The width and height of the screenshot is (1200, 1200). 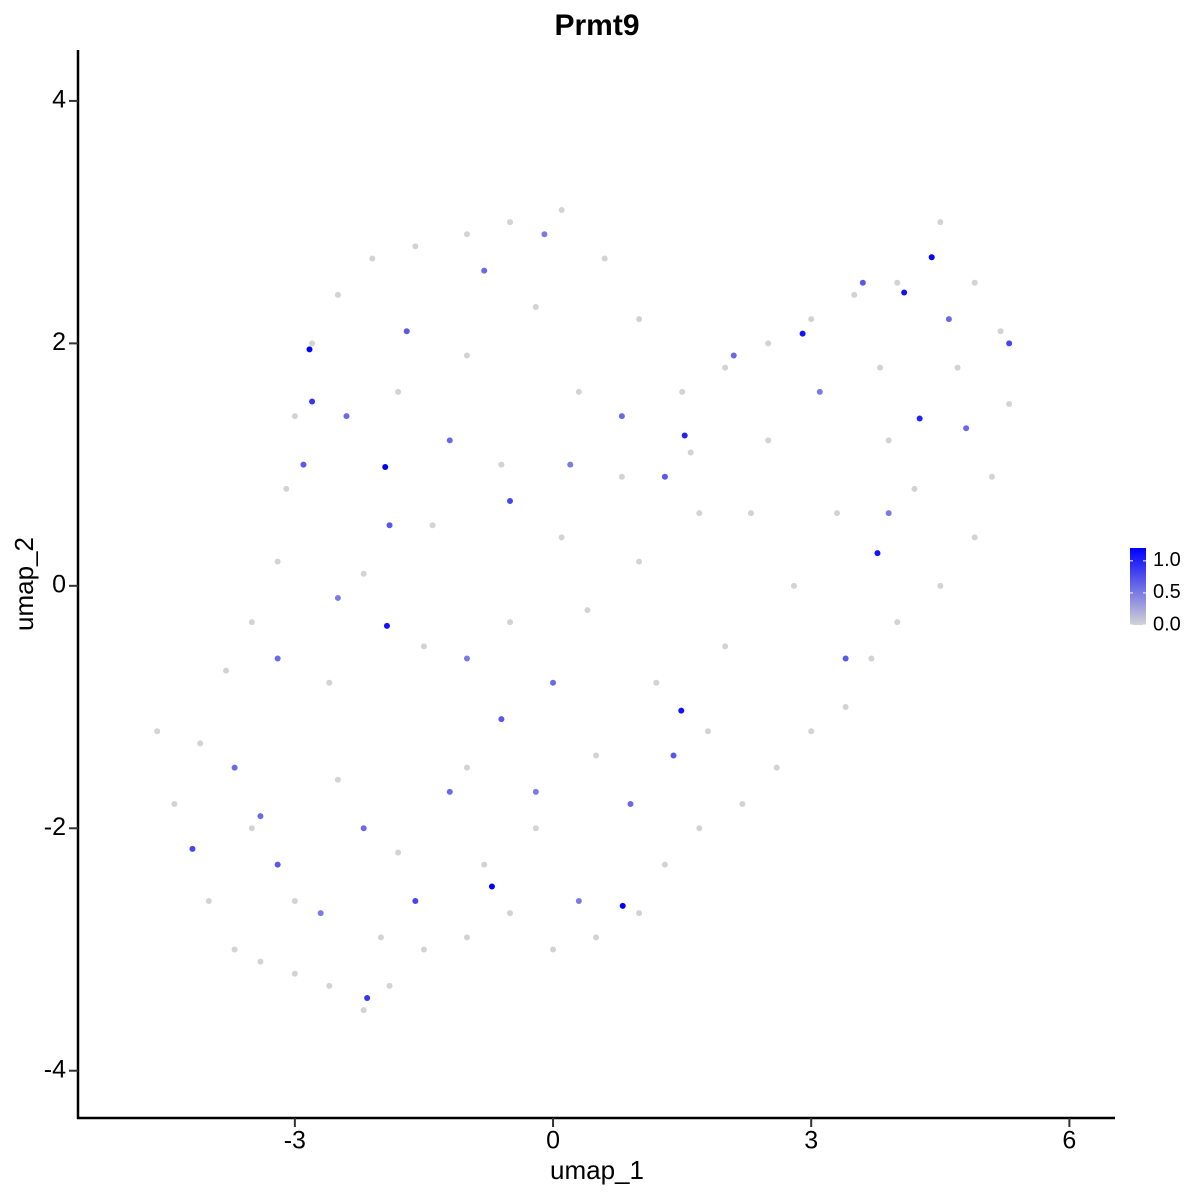 What do you see at coordinates (596, 25) in the screenshot?
I see `chart-title: Prmt9` at bounding box center [596, 25].